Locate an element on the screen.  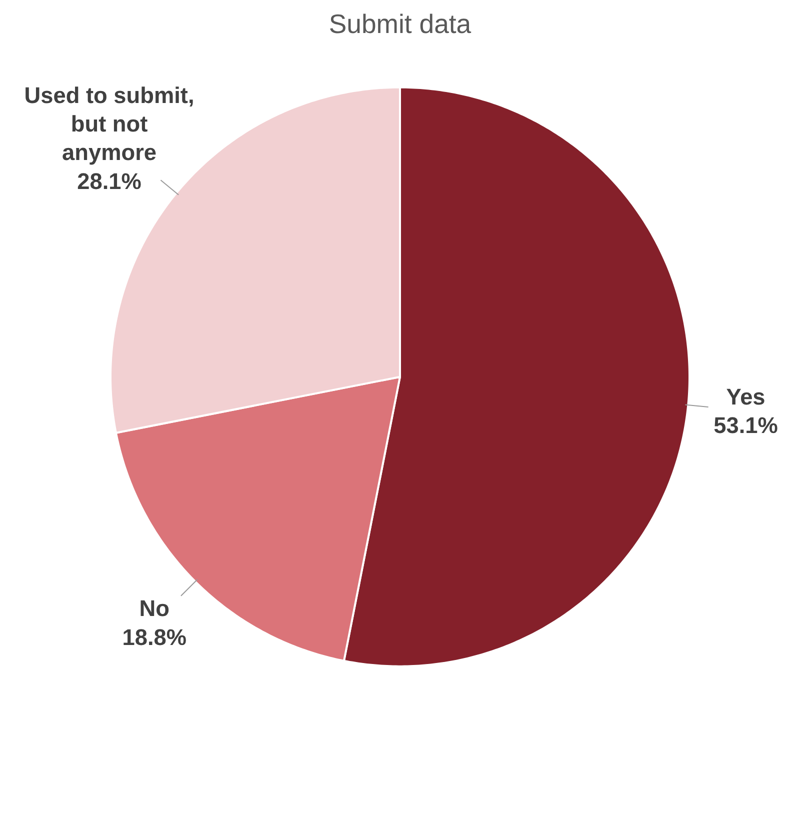
chart-title: Submit data is located at coordinates (400, 24).